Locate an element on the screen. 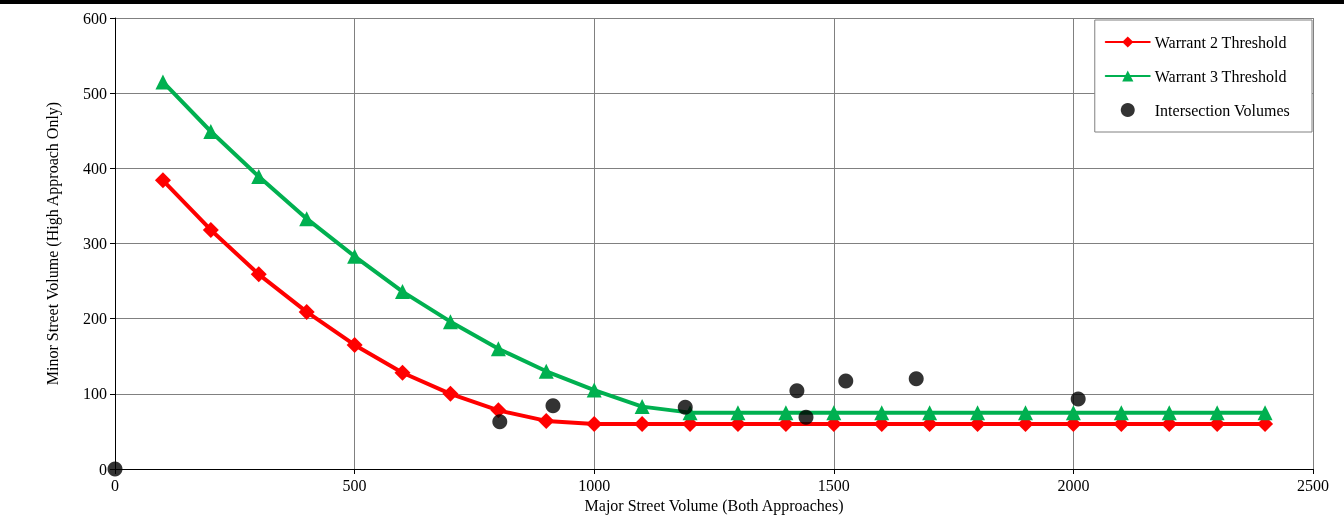  y-tick-label: 200 is located at coordinates (95, 319).